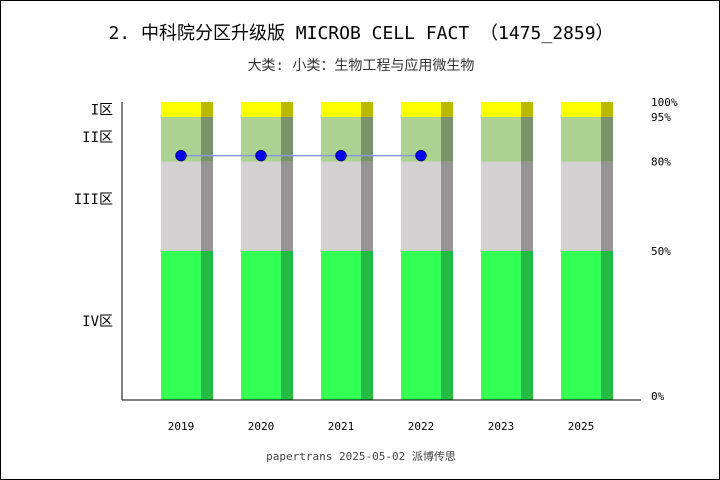 The width and height of the screenshot is (720, 480). Describe the element at coordinates (661, 251) in the screenshot. I see `percent-label-3: 50%` at that location.